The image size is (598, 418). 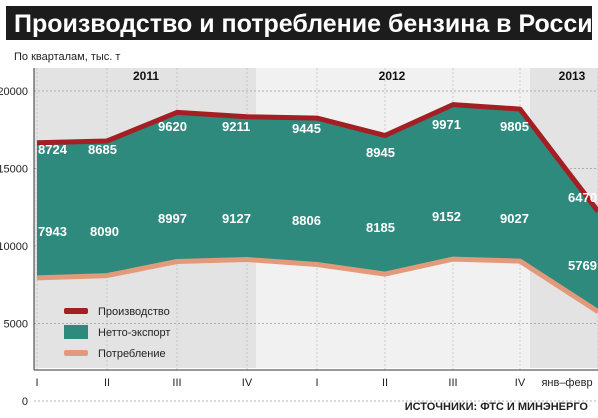 What do you see at coordinates (53, 149) in the screenshot?
I see `net-export-value-label: 8724` at bounding box center [53, 149].